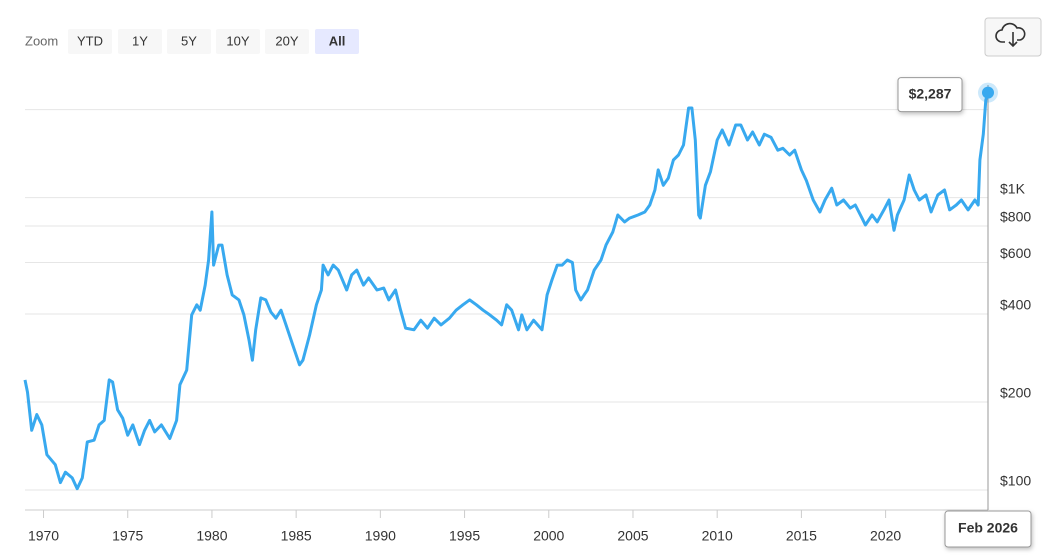  I want to click on download-button, so click(1013, 37).